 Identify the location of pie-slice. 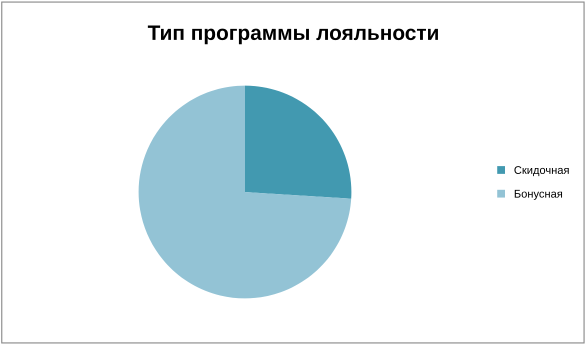
(298, 142).